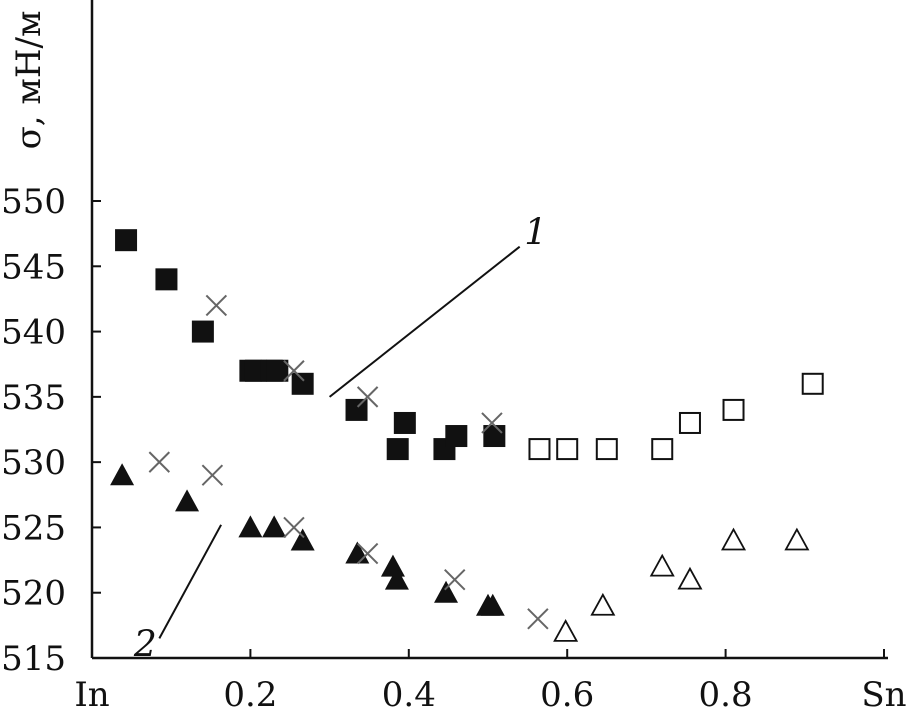  Describe the element at coordinates (51, 430) in the screenshot. I see `y-axis-ticks: 515 520 525 530 535 540 545 550` at that location.